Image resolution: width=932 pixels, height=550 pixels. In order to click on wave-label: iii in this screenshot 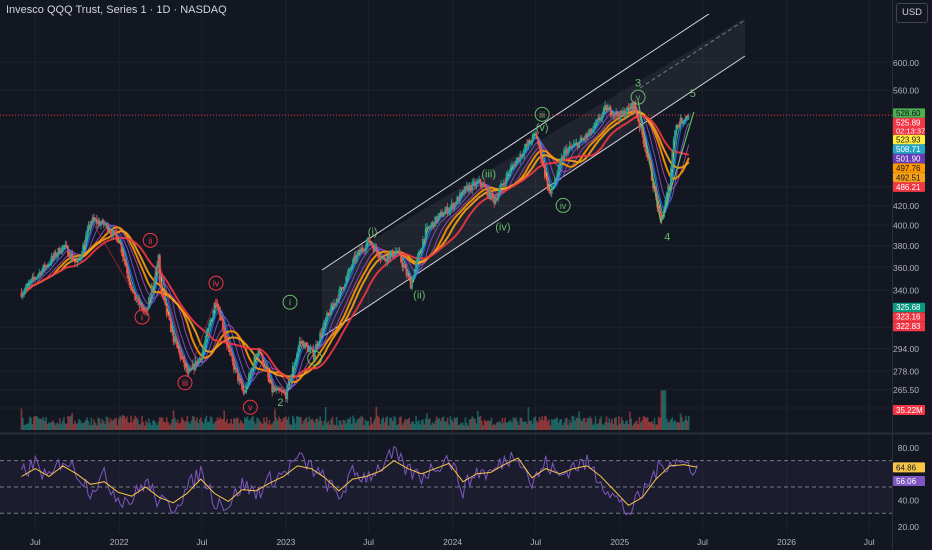, I will do `click(185, 383)`.